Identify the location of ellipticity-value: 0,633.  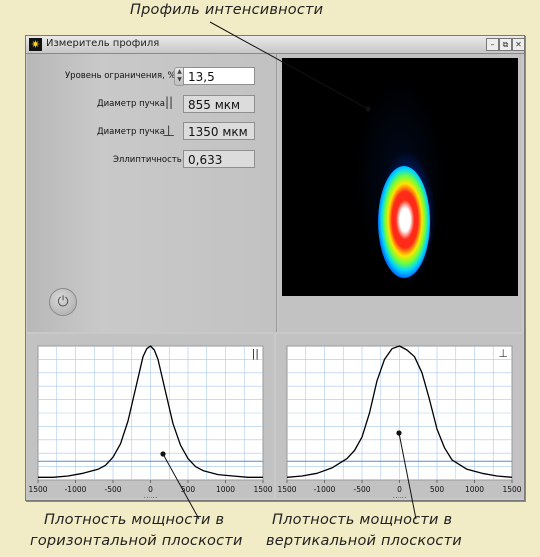
(219, 159).